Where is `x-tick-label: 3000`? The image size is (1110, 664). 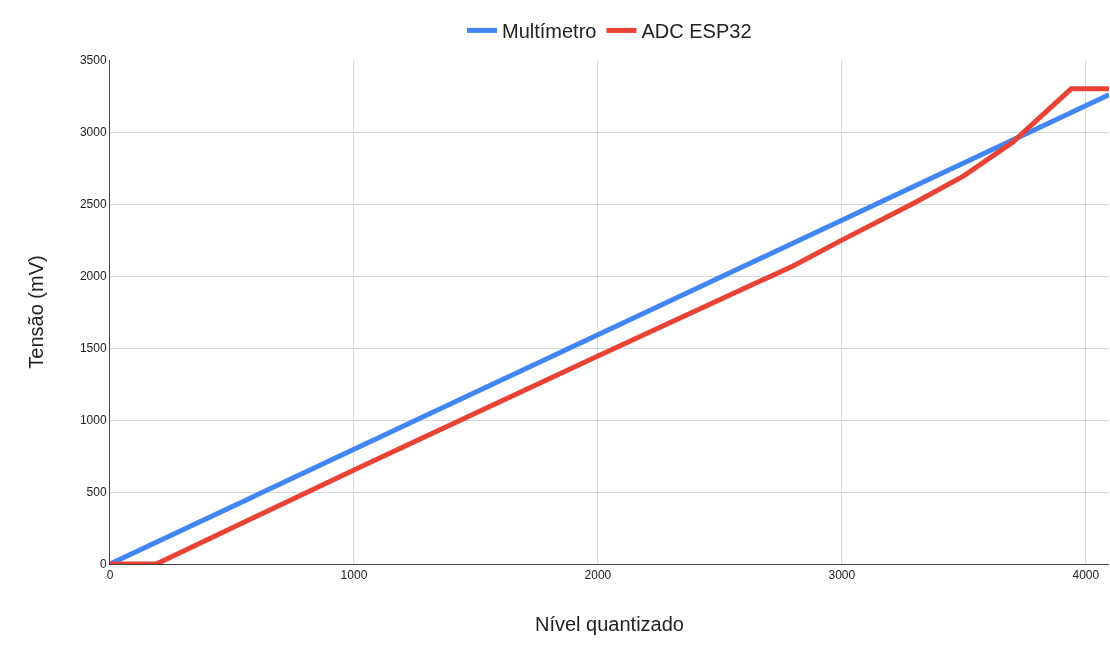
x-tick-label: 3000 is located at coordinates (842, 575).